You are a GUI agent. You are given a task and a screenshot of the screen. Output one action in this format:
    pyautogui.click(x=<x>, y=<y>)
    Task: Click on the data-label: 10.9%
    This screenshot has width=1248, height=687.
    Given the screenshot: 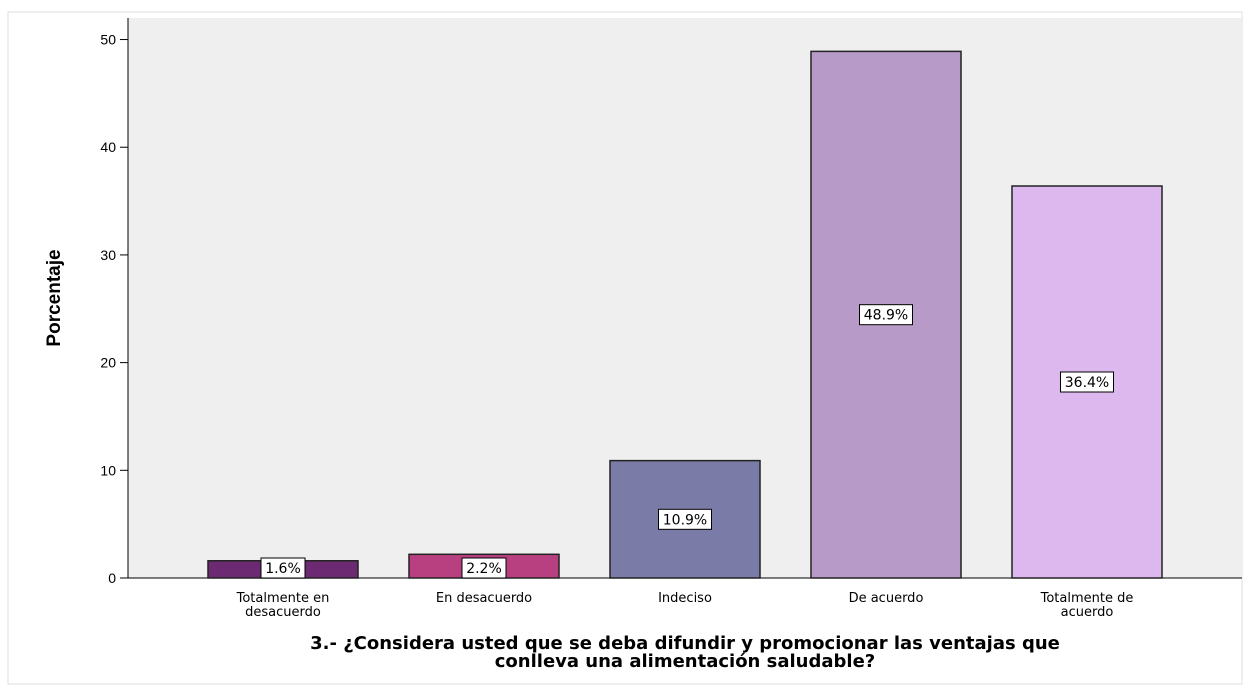 What is the action you would take?
    pyautogui.click(x=685, y=520)
    